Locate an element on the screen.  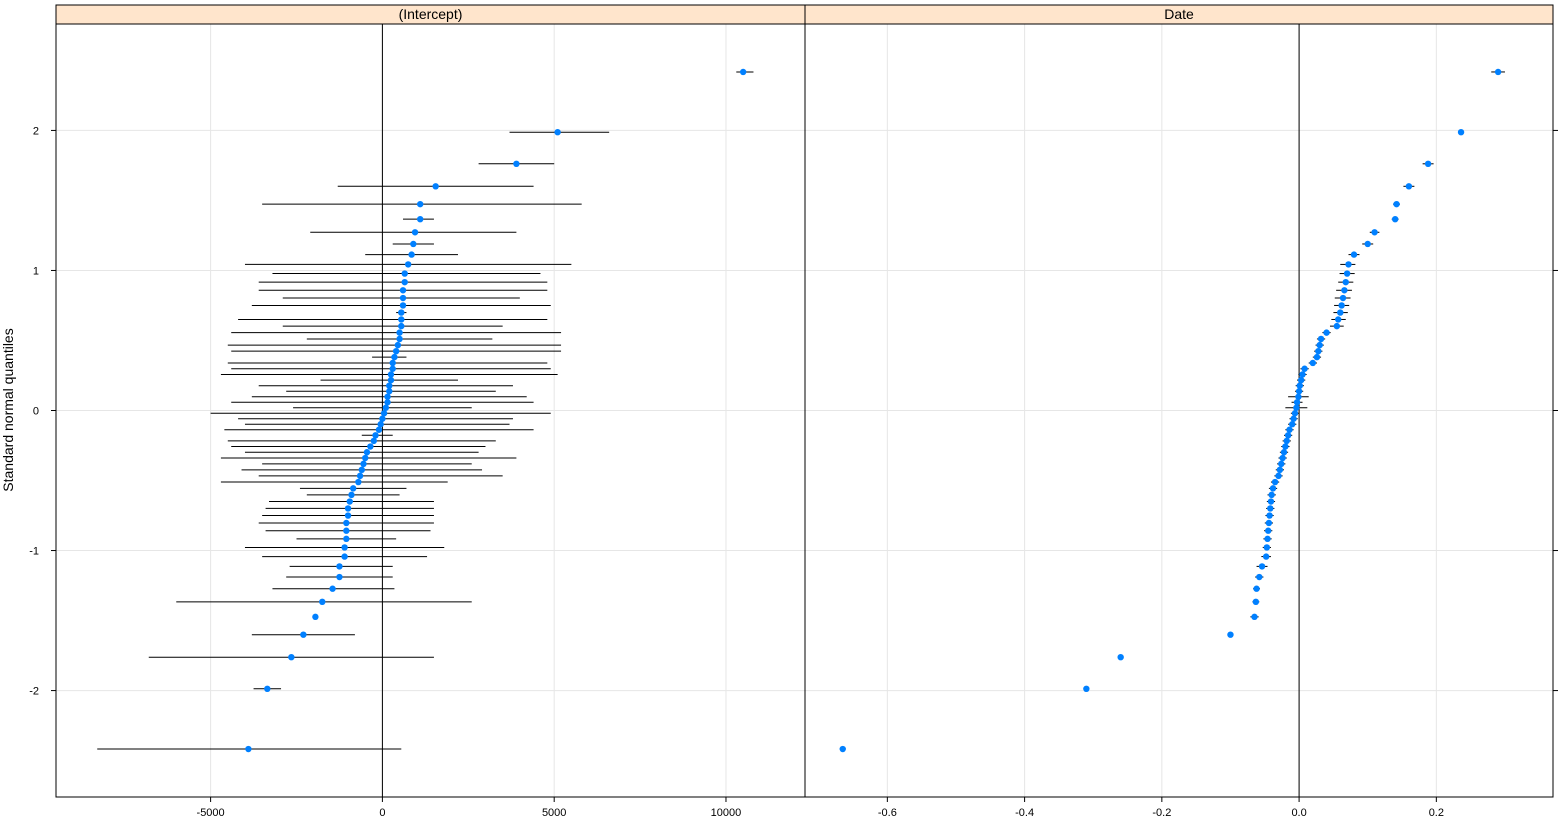
x-tick-label-p0-0: -5000 is located at coordinates (211, 813).